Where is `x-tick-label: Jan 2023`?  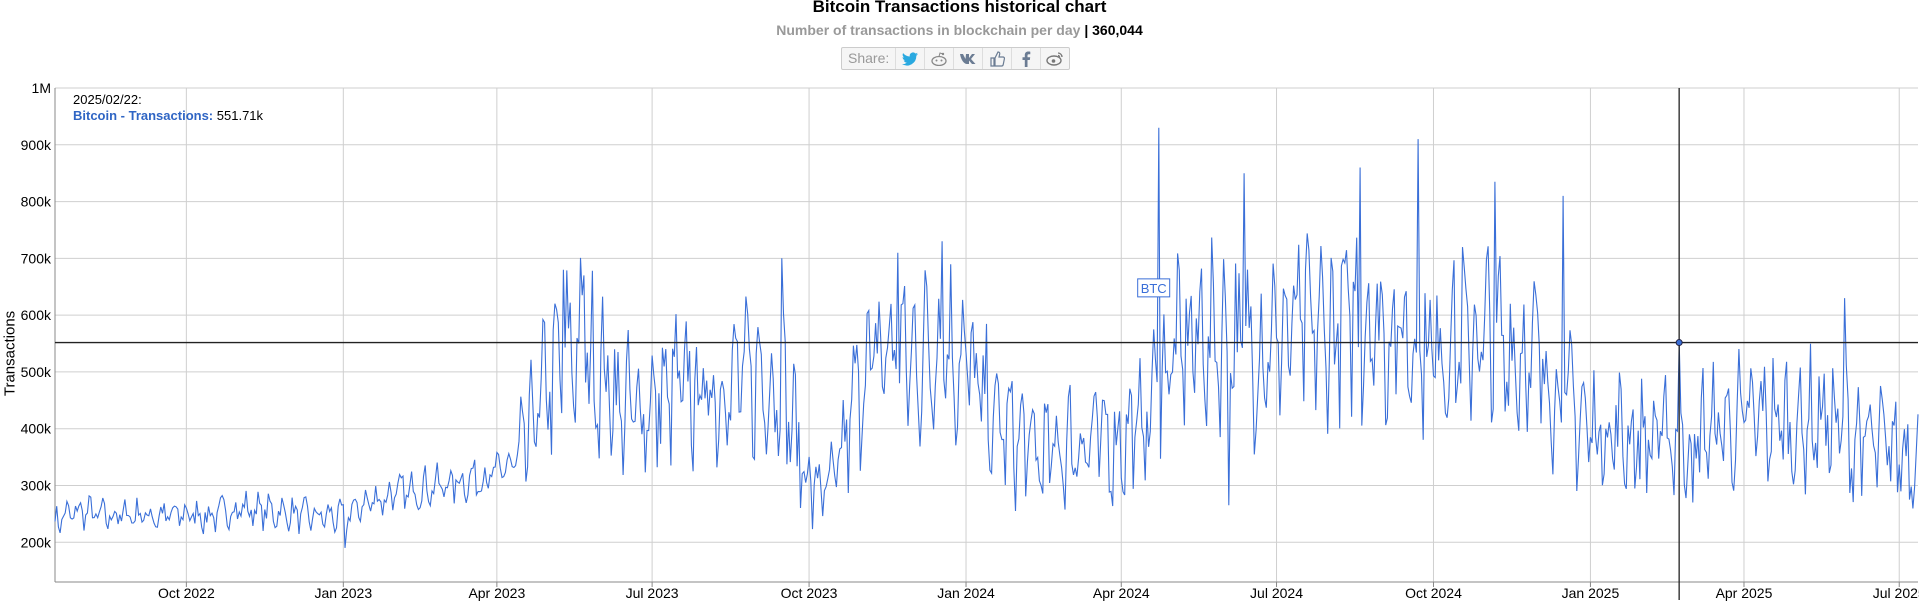
x-tick-label: Jan 2023 is located at coordinates (344, 593).